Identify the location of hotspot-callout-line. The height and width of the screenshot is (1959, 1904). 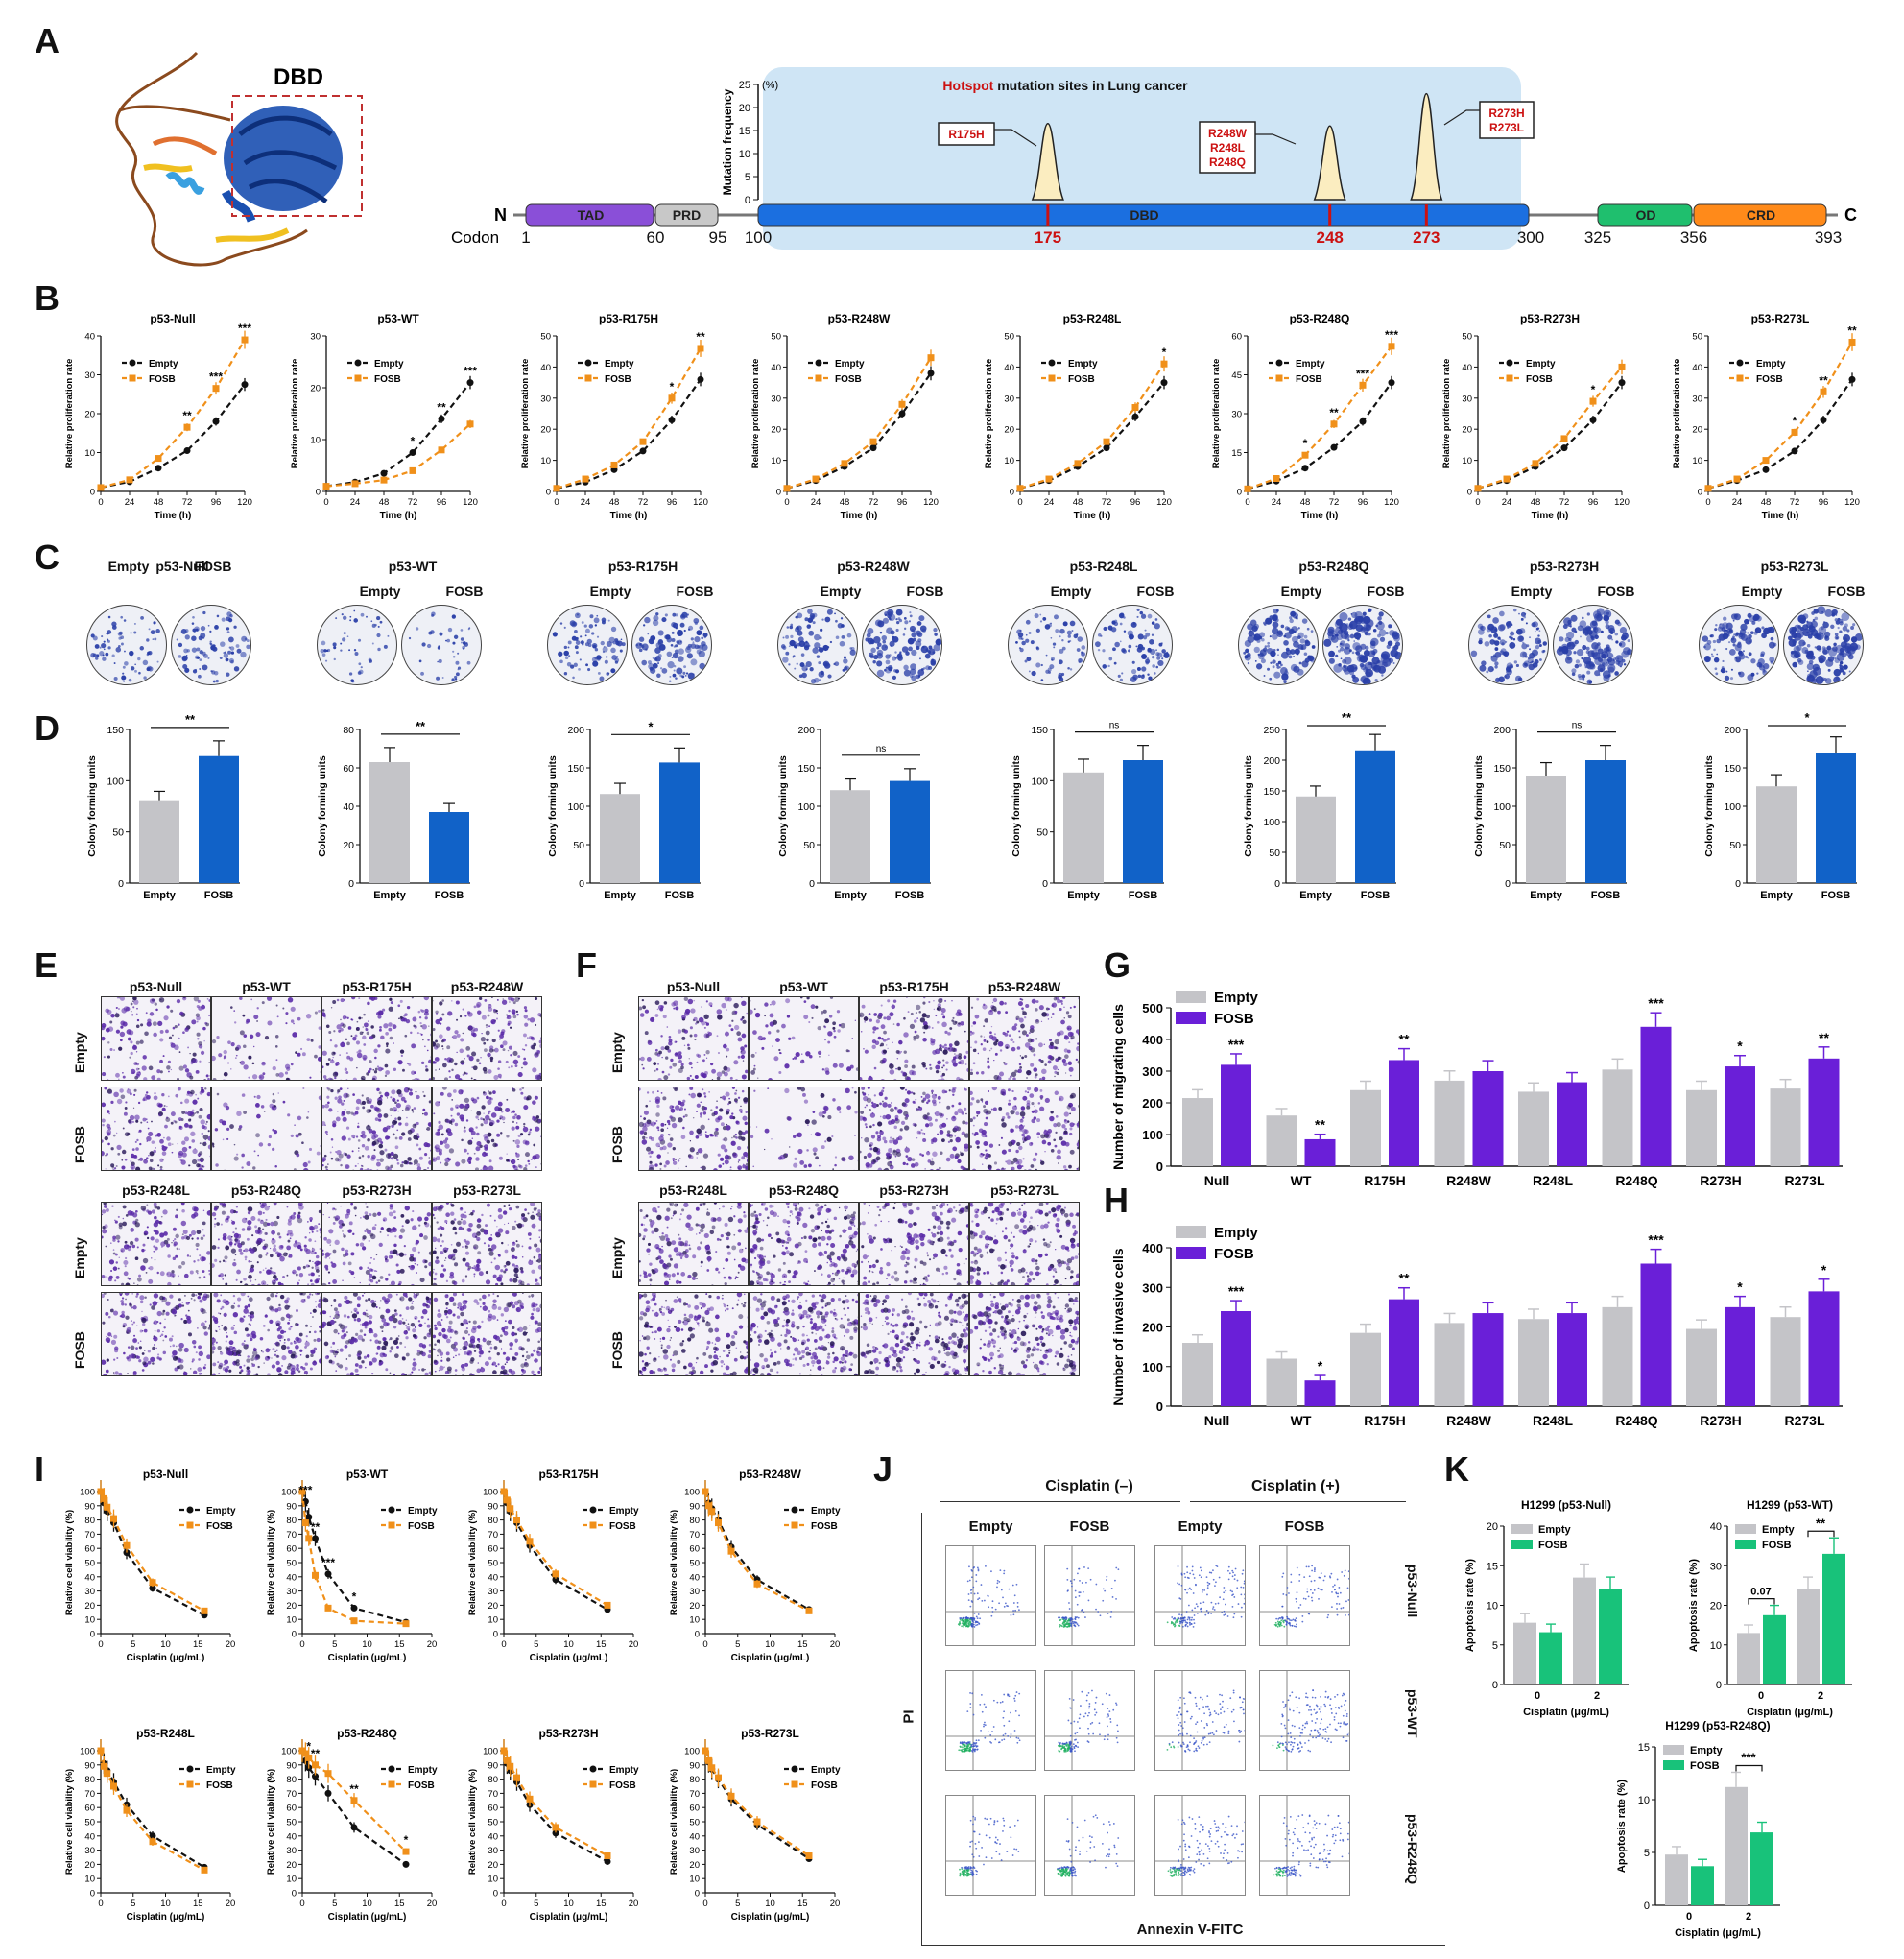
(1276, 139).